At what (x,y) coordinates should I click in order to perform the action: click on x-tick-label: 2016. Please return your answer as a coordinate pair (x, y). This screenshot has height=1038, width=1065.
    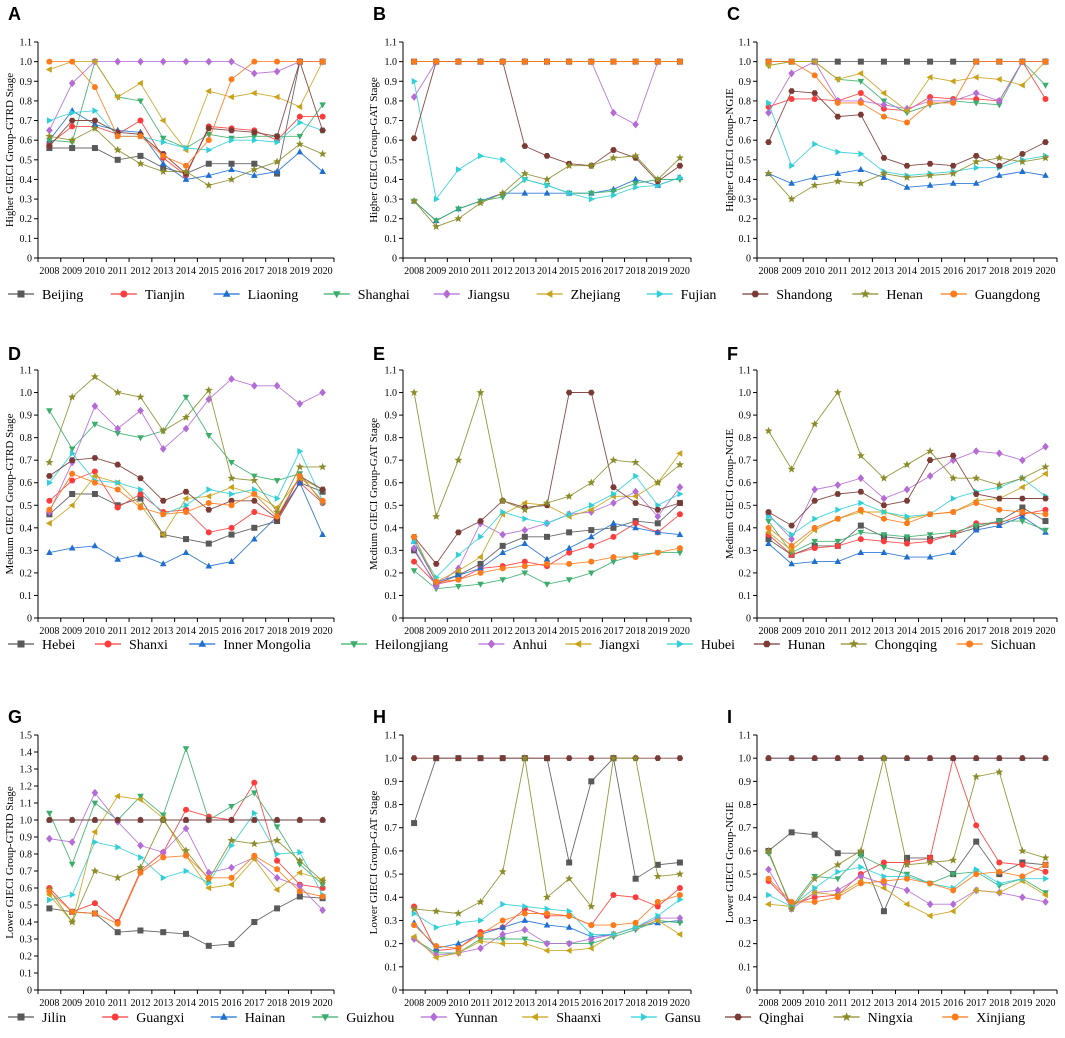
    Looking at the image, I should click on (953, 1003).